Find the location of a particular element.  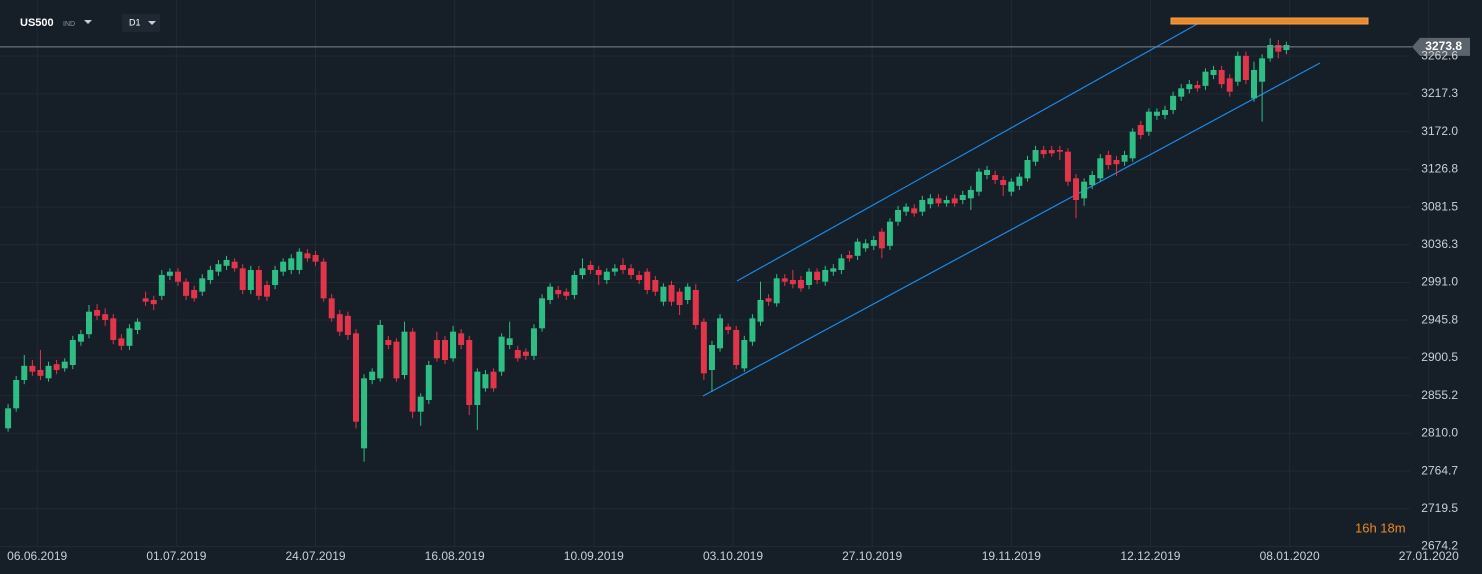

x-tick-label: 01.07.2019 is located at coordinates (176, 556).